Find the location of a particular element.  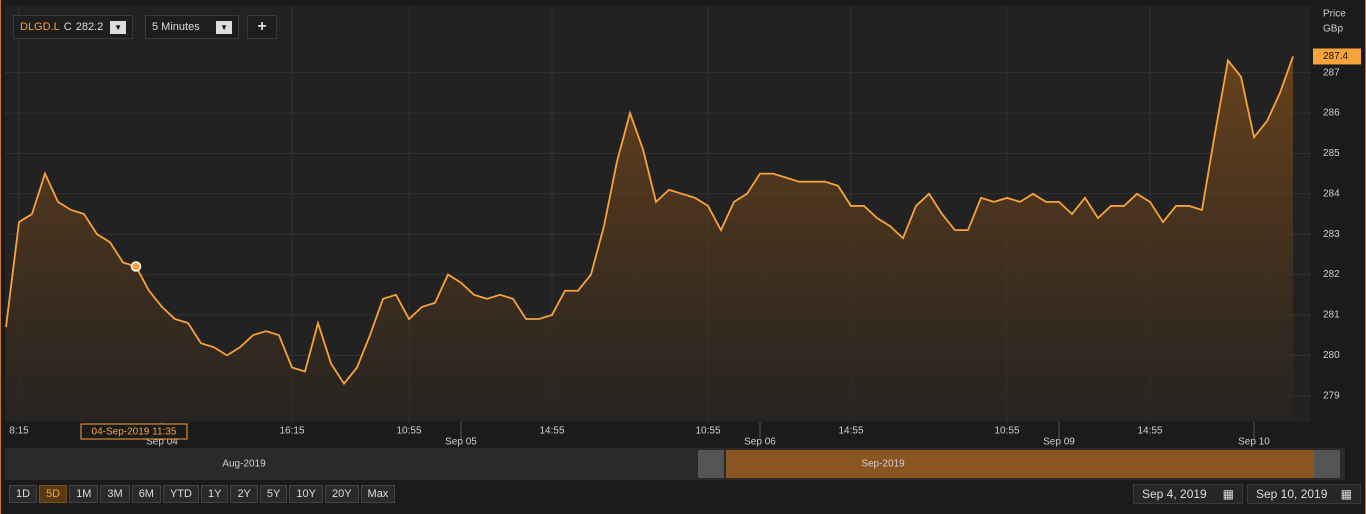

y-tick-label: 281 is located at coordinates (1331, 315).